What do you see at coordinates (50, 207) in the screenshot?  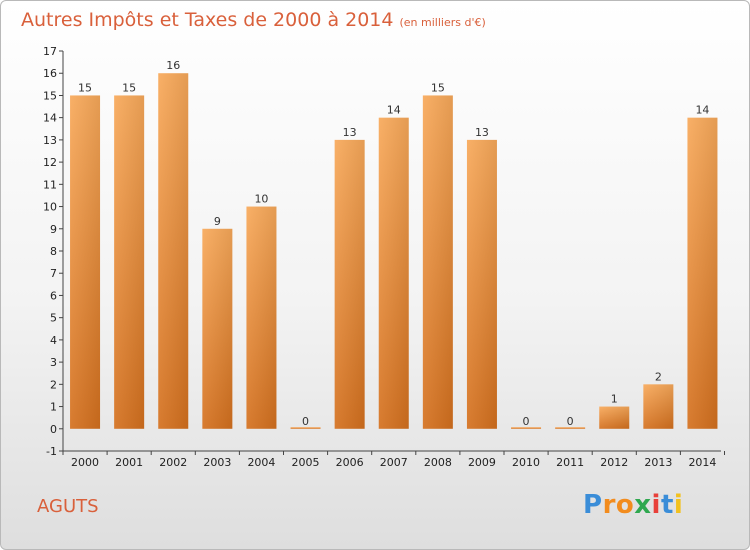 I see `y-tick-label: 10` at bounding box center [50, 207].